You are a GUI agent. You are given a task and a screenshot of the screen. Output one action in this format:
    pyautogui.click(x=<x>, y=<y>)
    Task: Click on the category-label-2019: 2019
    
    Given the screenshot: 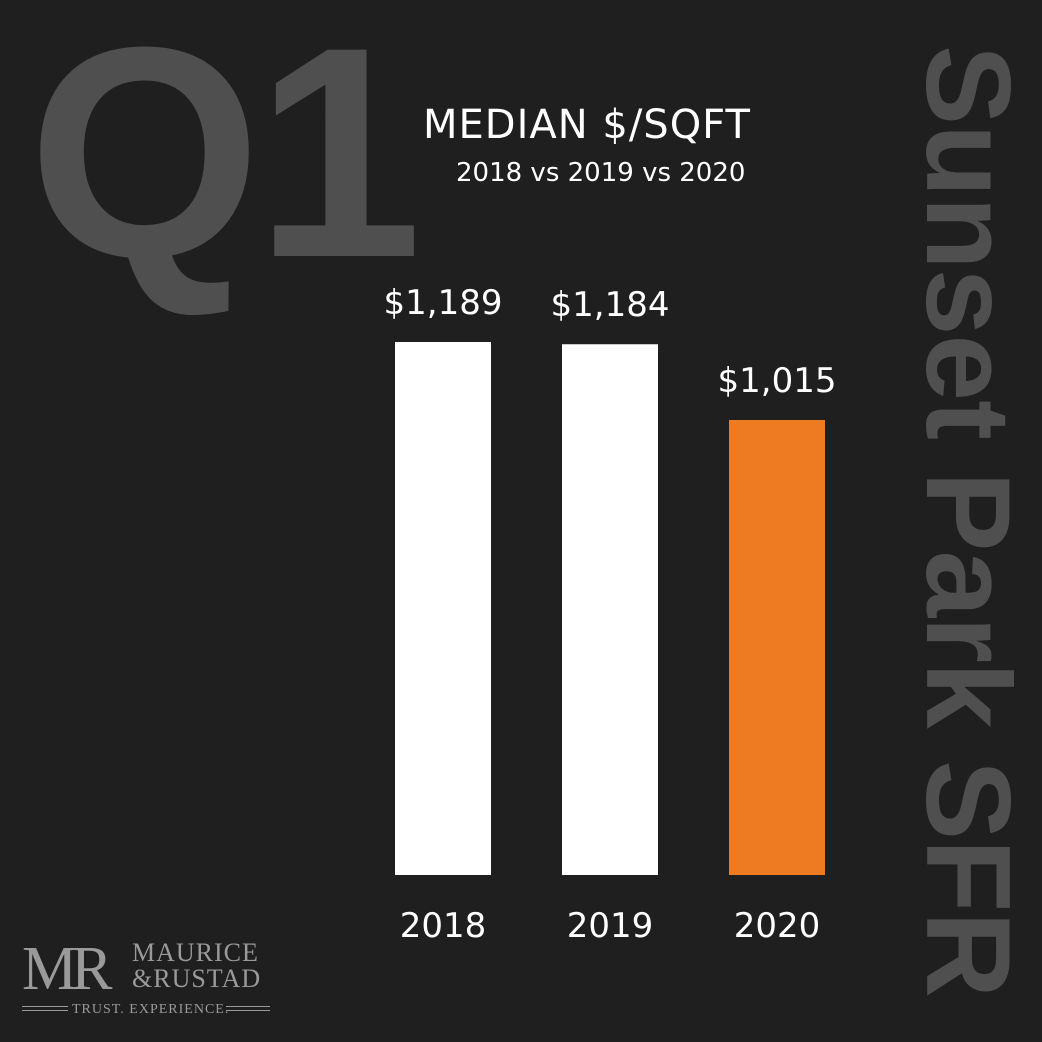 What is the action you would take?
    pyautogui.click(x=610, y=926)
    